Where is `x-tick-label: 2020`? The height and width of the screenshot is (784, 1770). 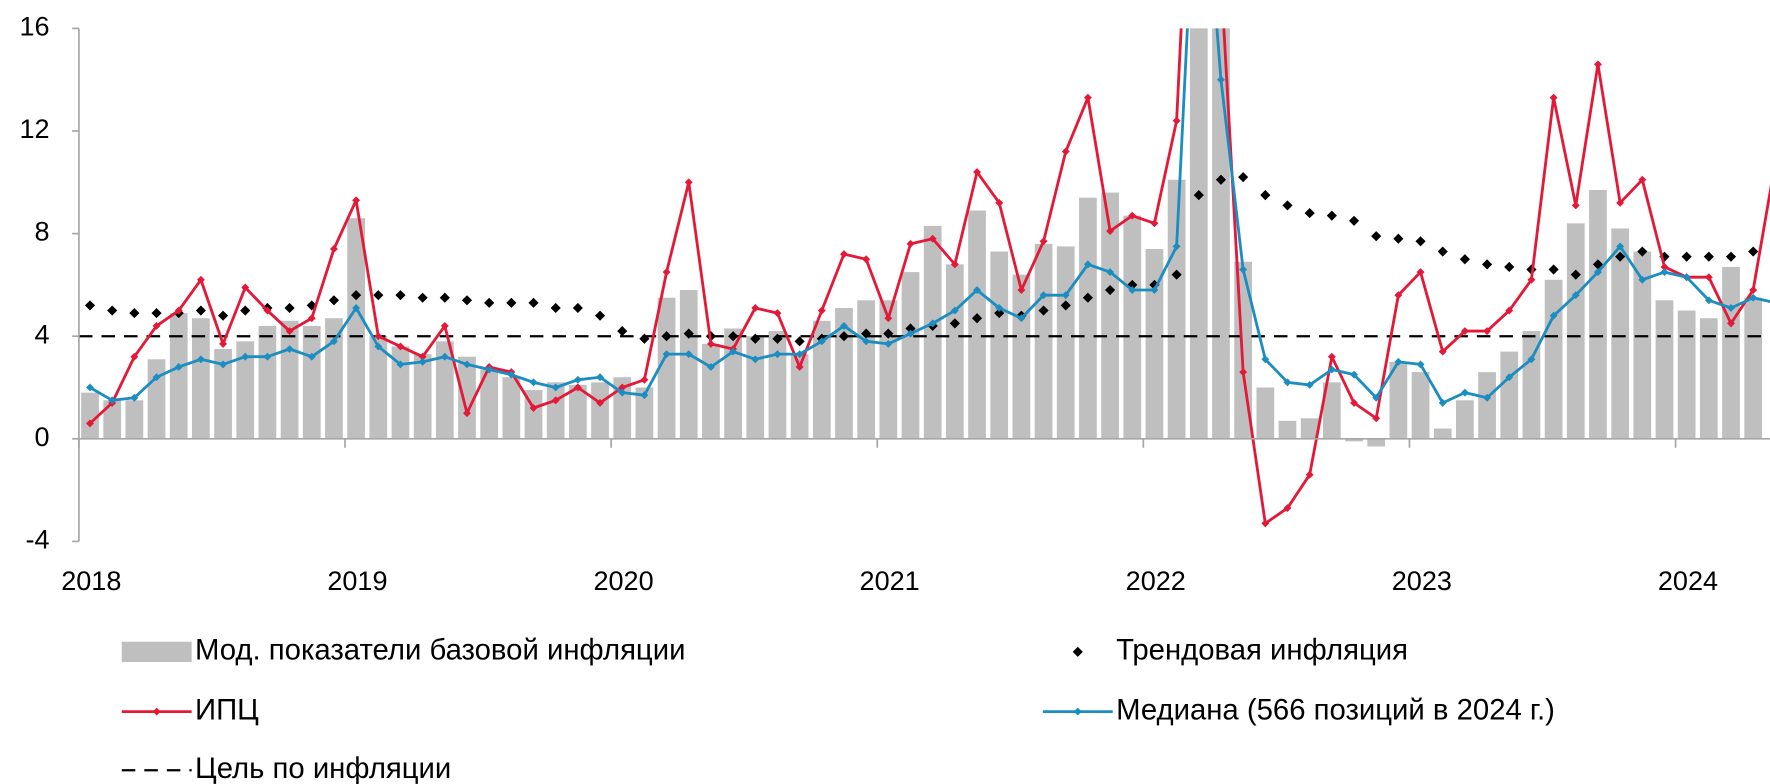 x-tick-label: 2020 is located at coordinates (623, 581).